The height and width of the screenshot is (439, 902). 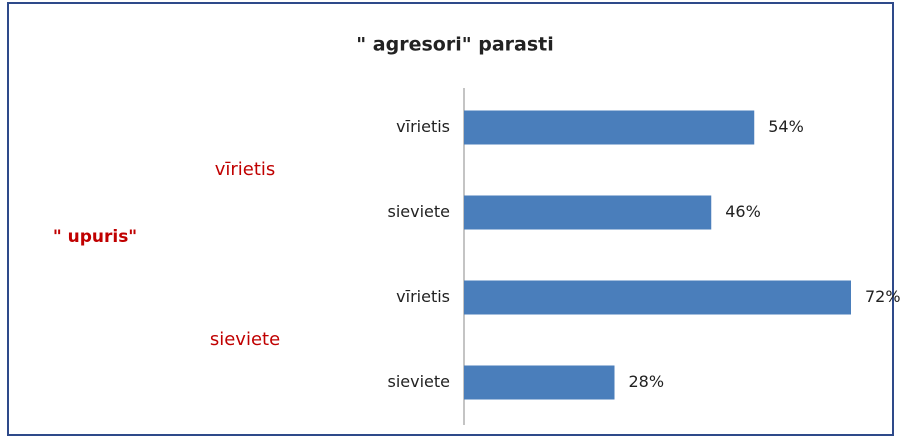 What do you see at coordinates (95, 237) in the screenshot?
I see `y-axis-label: " upuris"` at bounding box center [95, 237].